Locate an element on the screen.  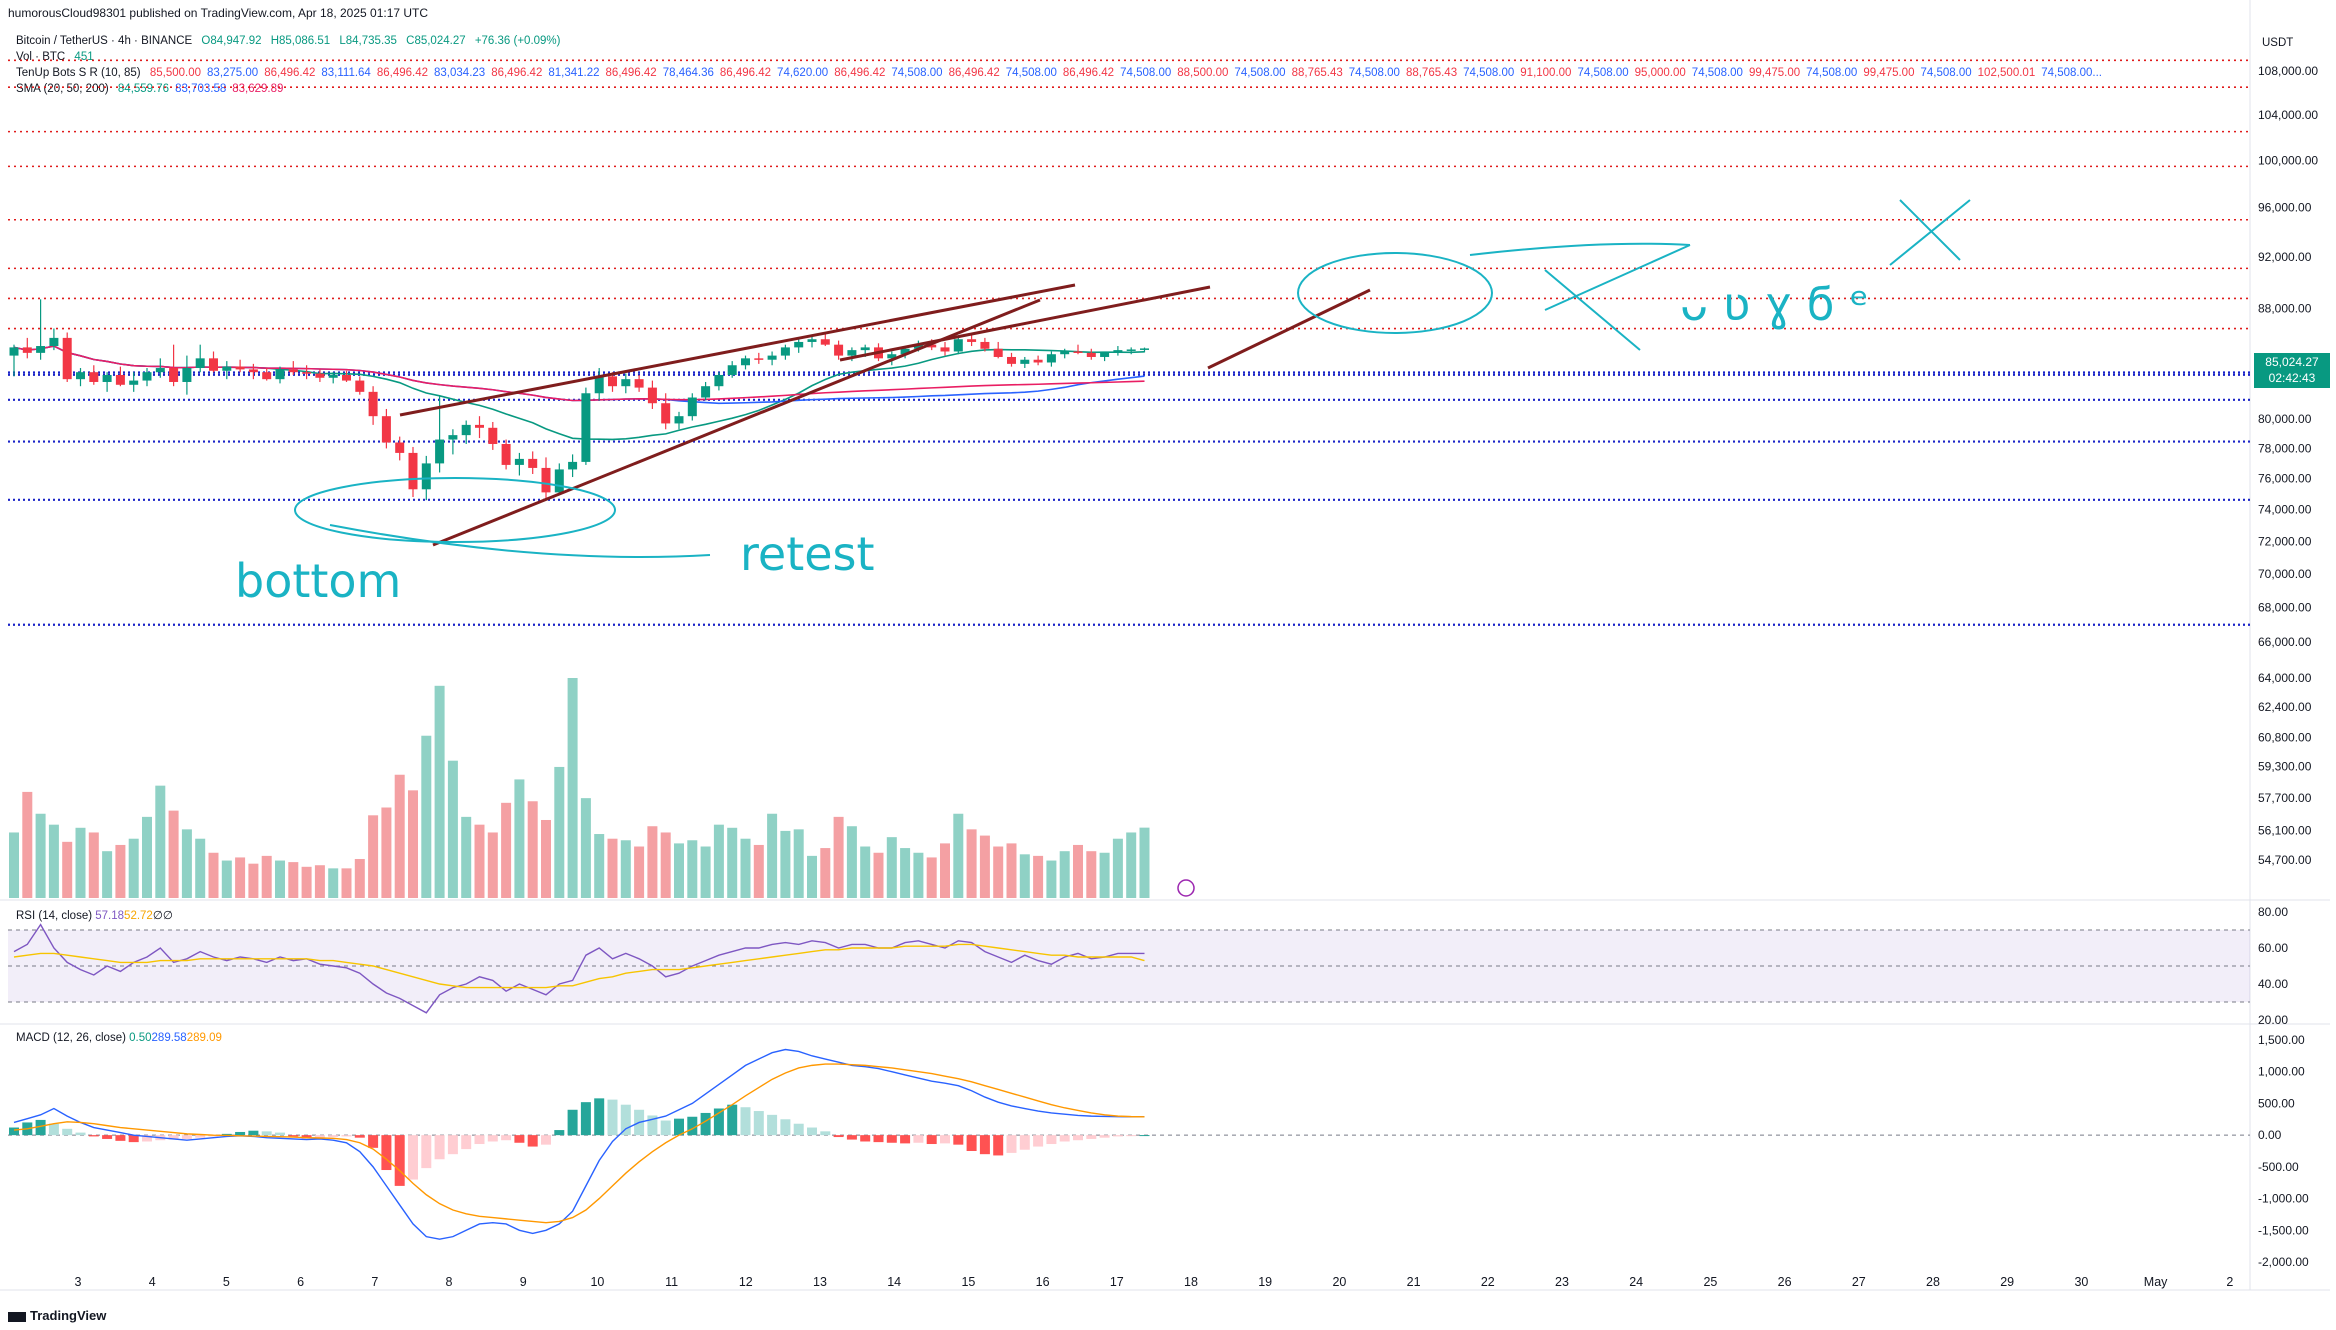
macd-tick-label: -1,500.00 is located at coordinates (2283, 1230).